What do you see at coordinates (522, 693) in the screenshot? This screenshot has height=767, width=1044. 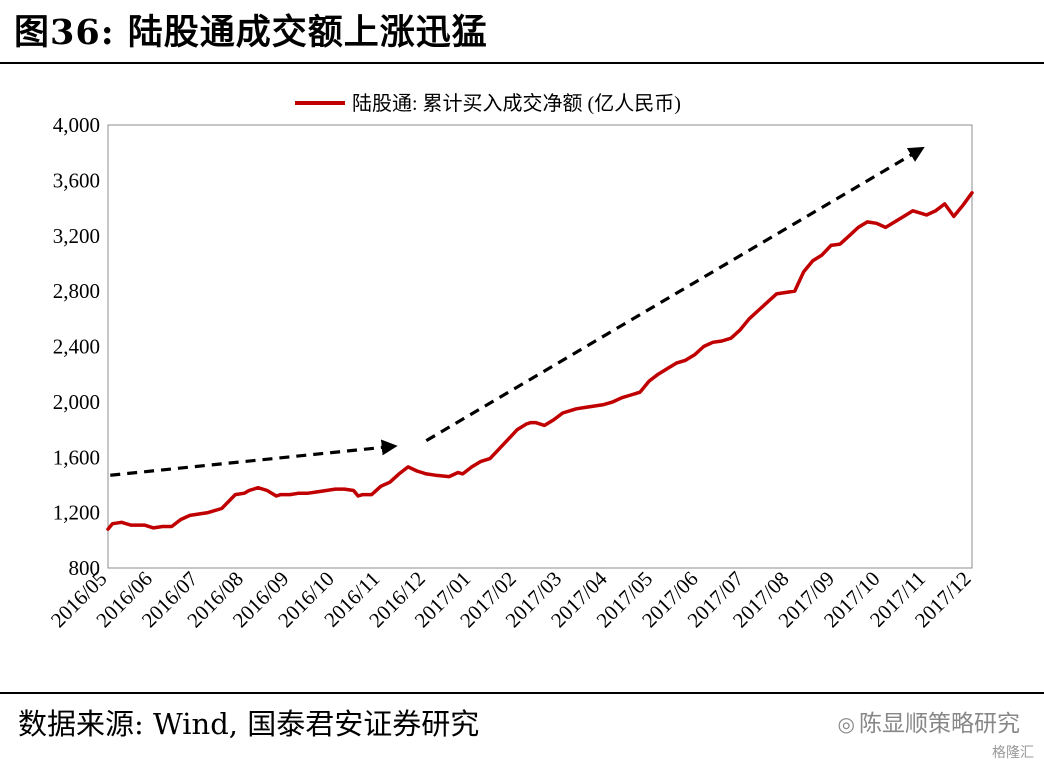 I see `bottom-rule` at bounding box center [522, 693].